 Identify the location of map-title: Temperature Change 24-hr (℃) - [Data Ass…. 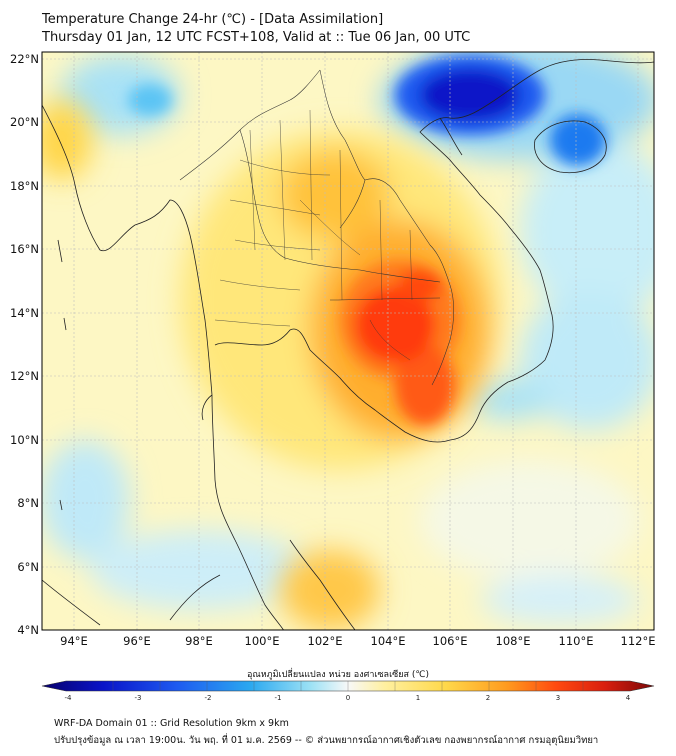
(213, 19).